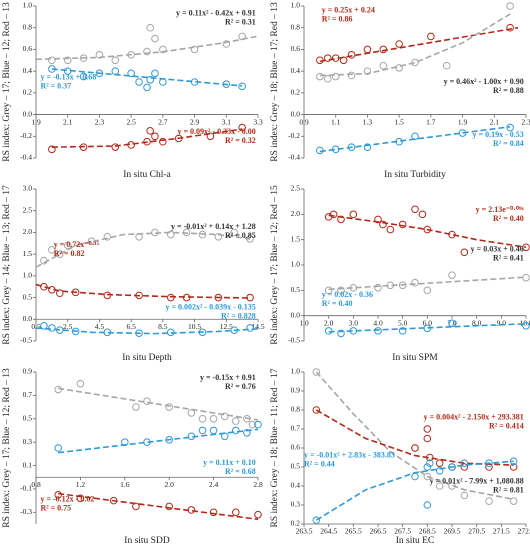 This screenshot has height=550, width=530. I want to click on equation: y = 0.004x² - 2.150x + 293.381, so click(474, 416).